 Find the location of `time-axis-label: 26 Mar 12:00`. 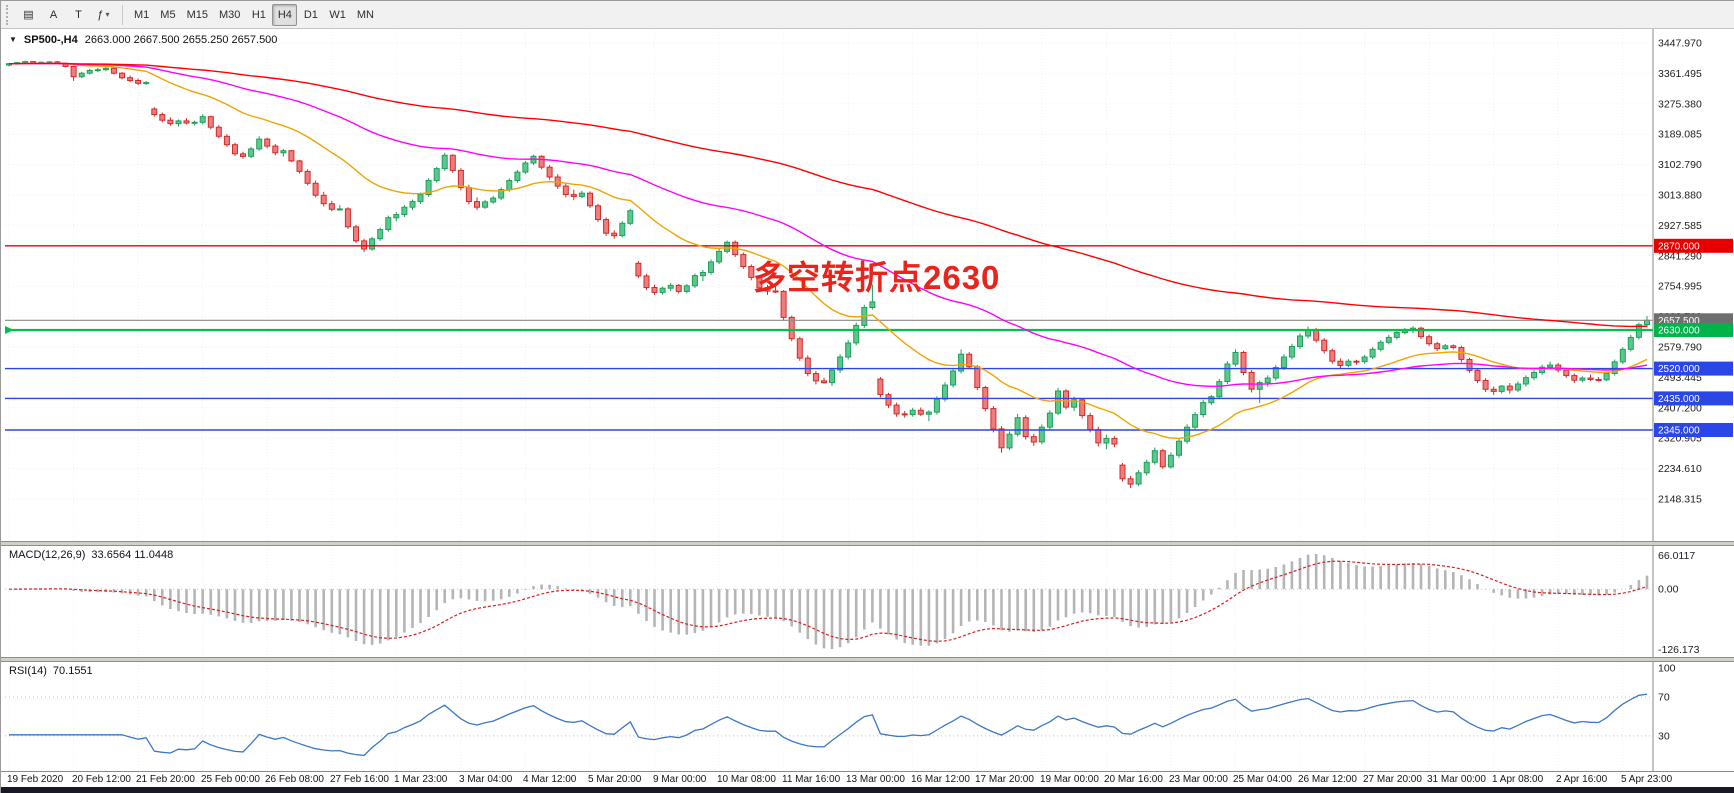

time-axis-label: 26 Mar 12:00 is located at coordinates (1327, 779).